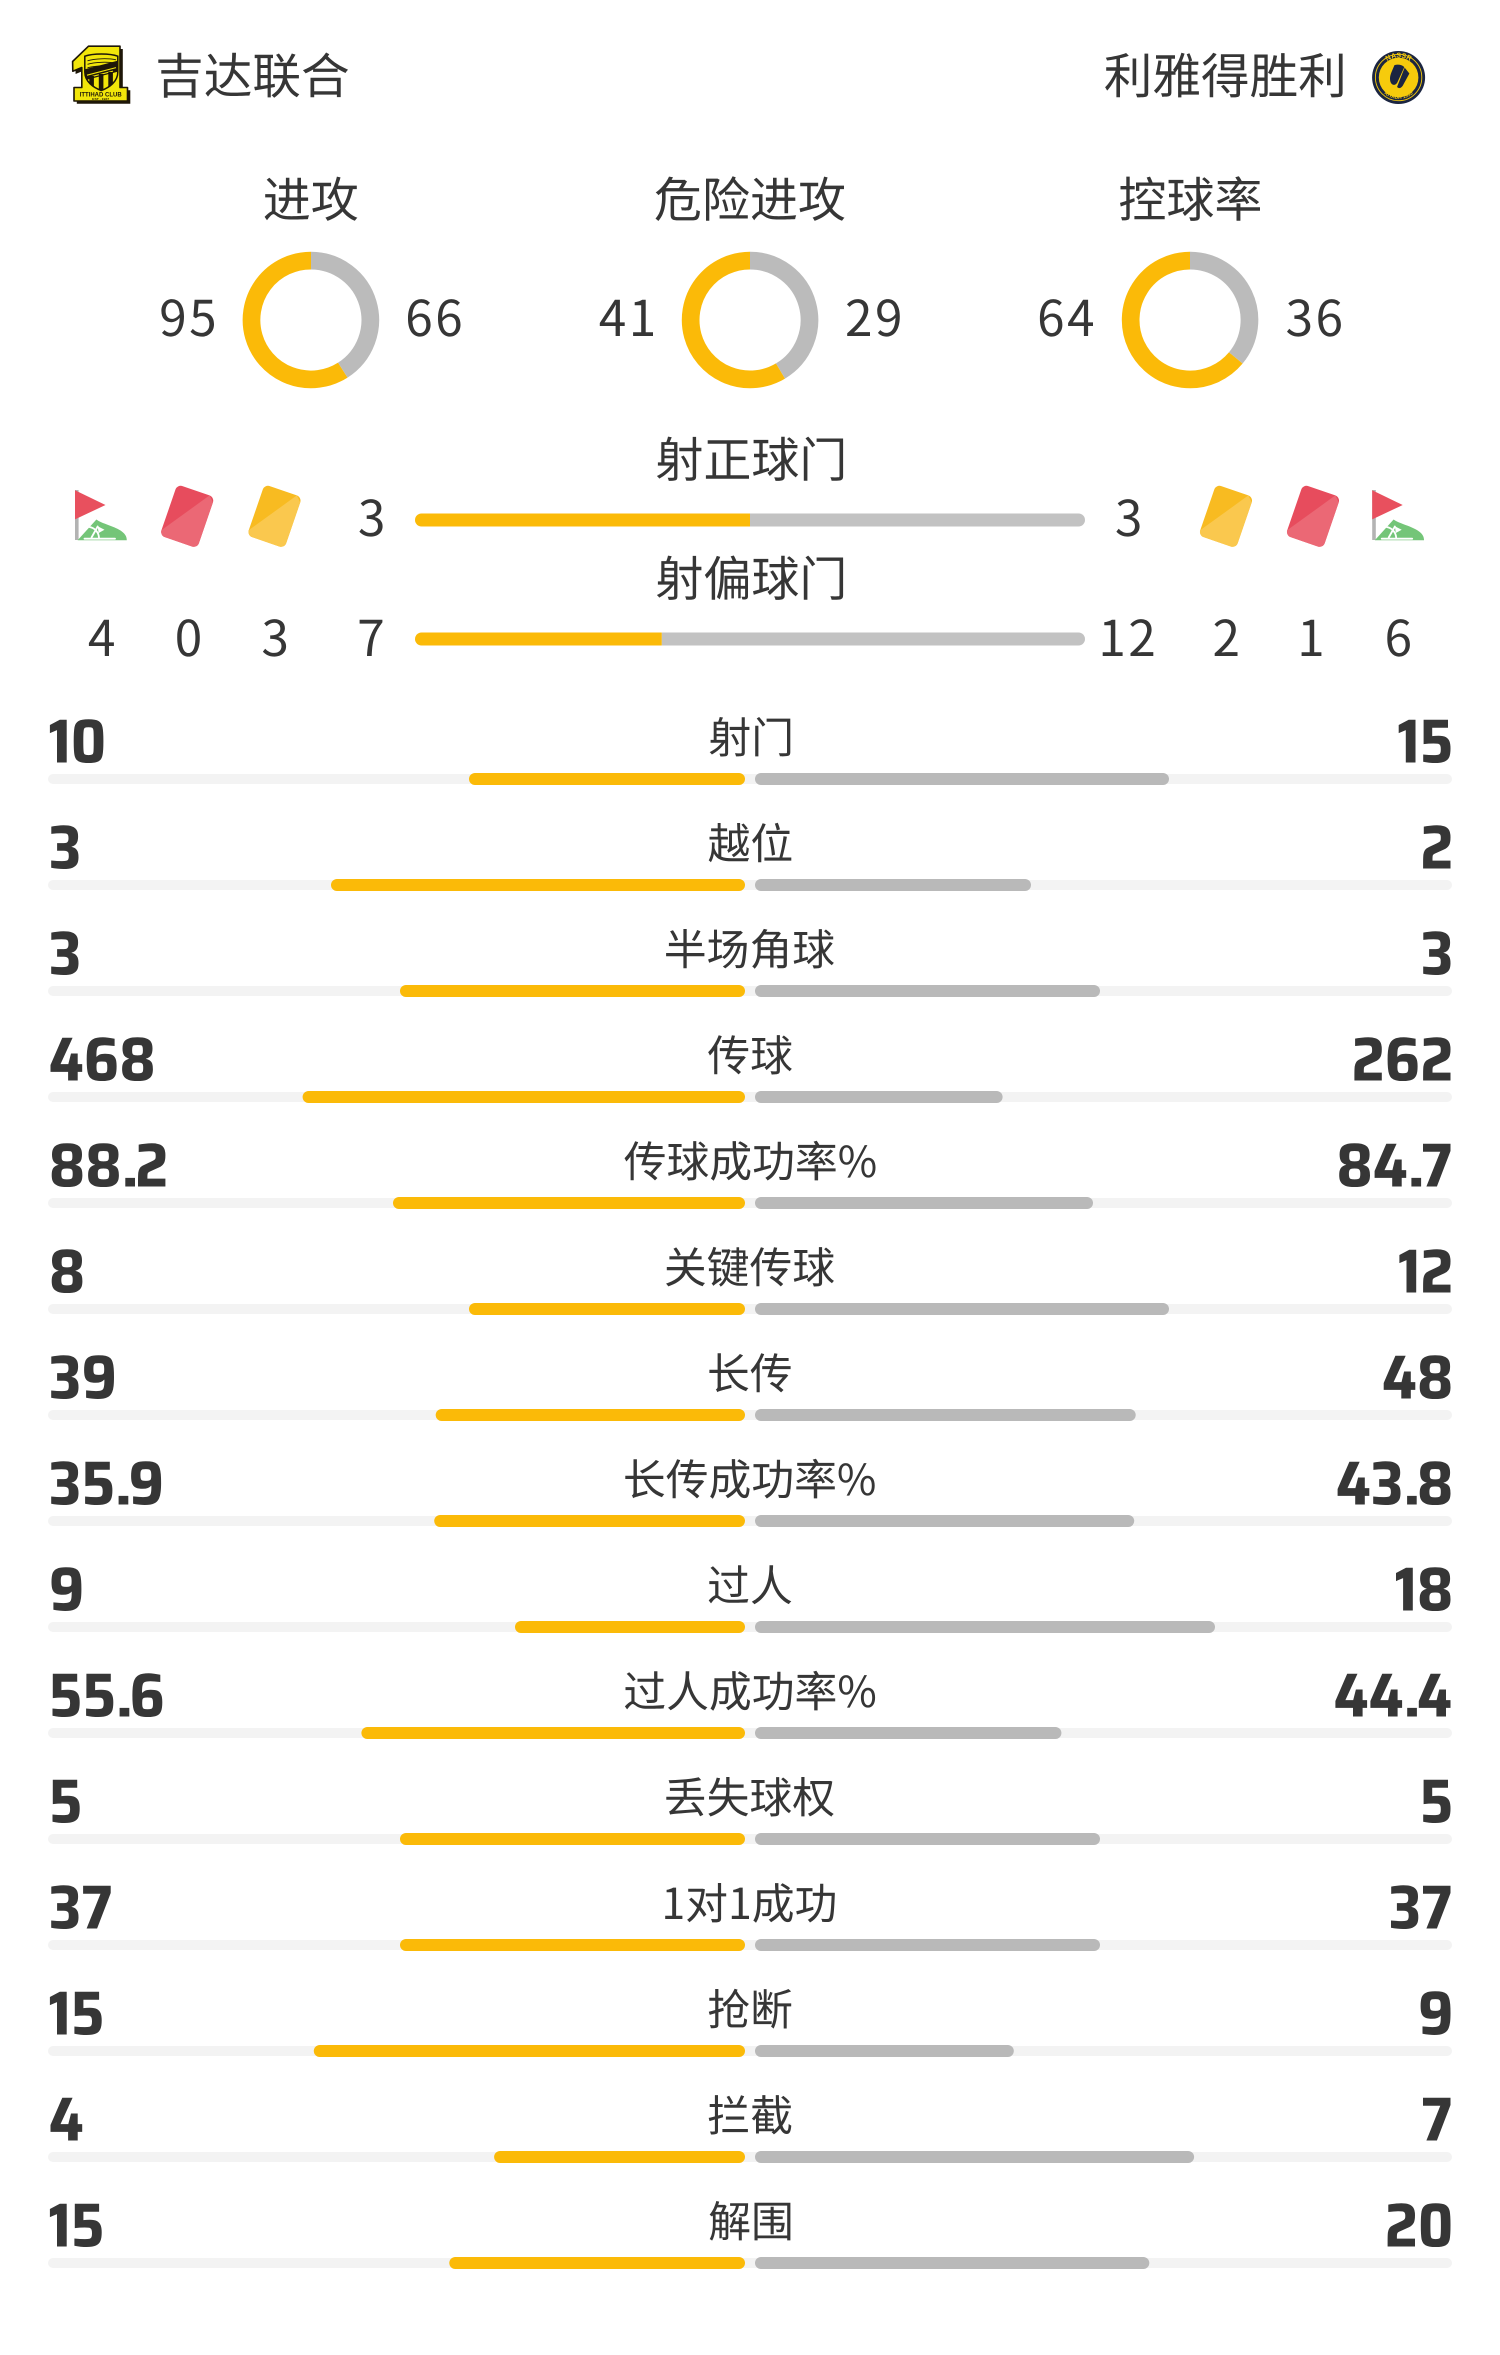  I want to click on svg-text: RIYADH 1955, so click(1398, 95).